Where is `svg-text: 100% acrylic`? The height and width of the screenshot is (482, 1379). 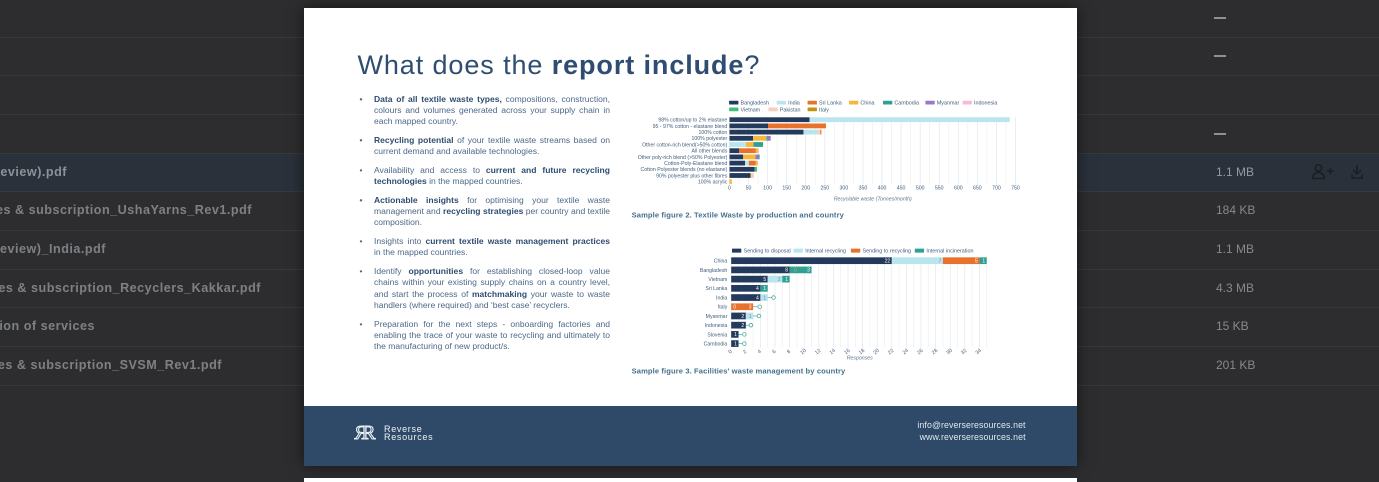
svg-text: 100% acrylic is located at coordinates (713, 183).